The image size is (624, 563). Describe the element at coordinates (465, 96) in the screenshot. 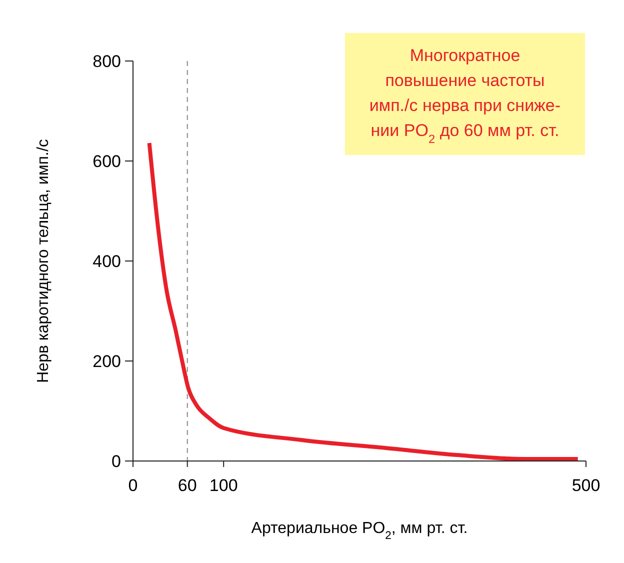

I see `annotation: Многократное повышение частоты имп./с нерва при сниже- нии PO$_{2}$ до 60 мм рт. ст.` at that location.